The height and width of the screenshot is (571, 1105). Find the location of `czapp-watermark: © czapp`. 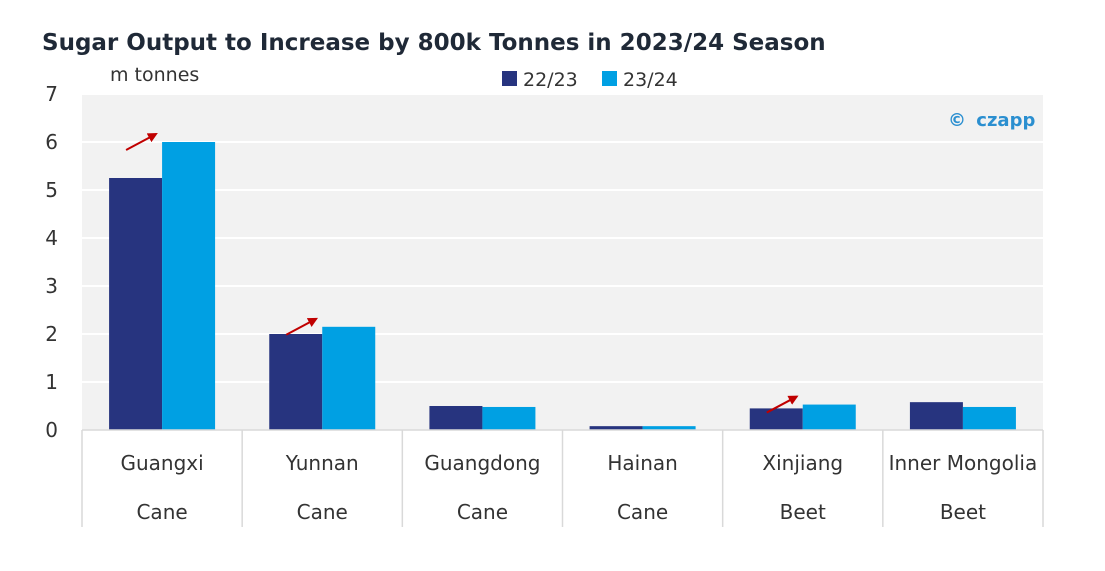

czapp-watermark: © czapp is located at coordinates (991, 120).